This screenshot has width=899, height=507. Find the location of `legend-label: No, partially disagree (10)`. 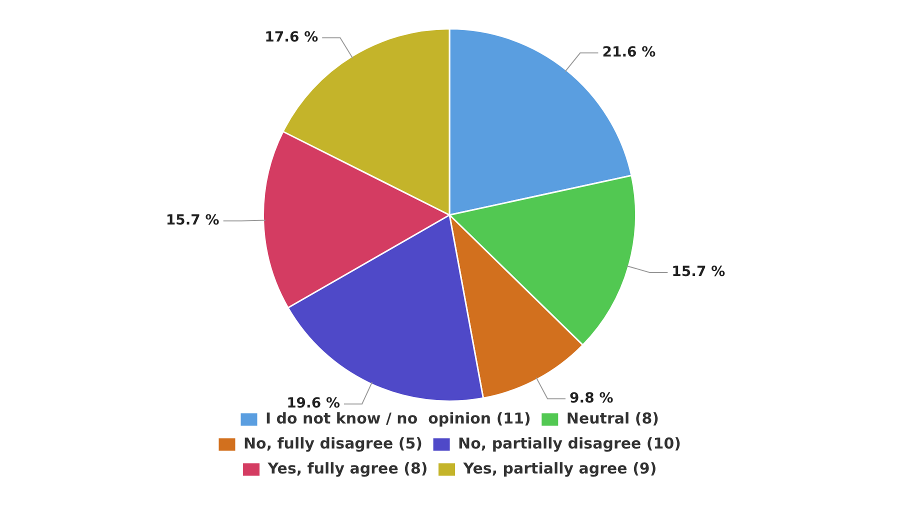

legend-label: No, partially disagree (10) is located at coordinates (570, 443).